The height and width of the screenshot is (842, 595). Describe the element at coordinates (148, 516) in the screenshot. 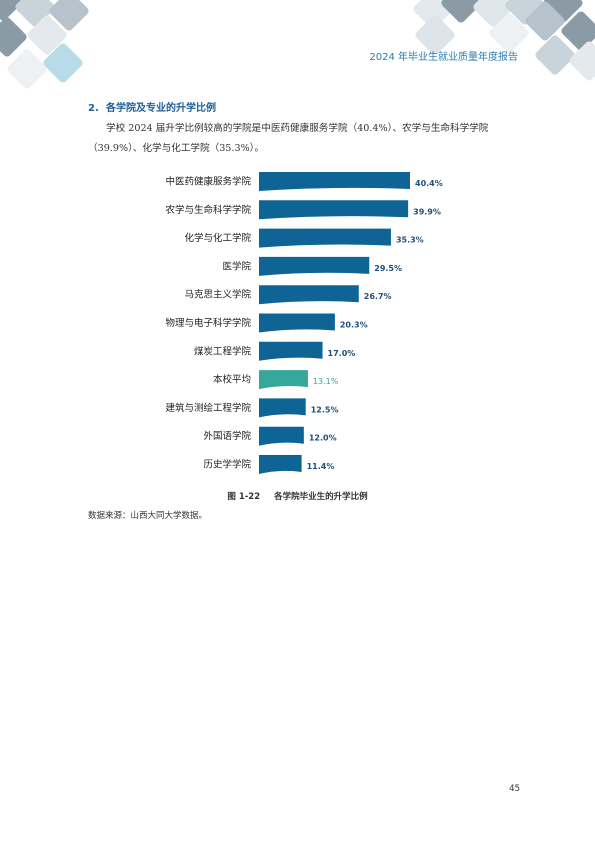

I see `data-source-note: 数据来源：山西大同大学数据。` at that location.